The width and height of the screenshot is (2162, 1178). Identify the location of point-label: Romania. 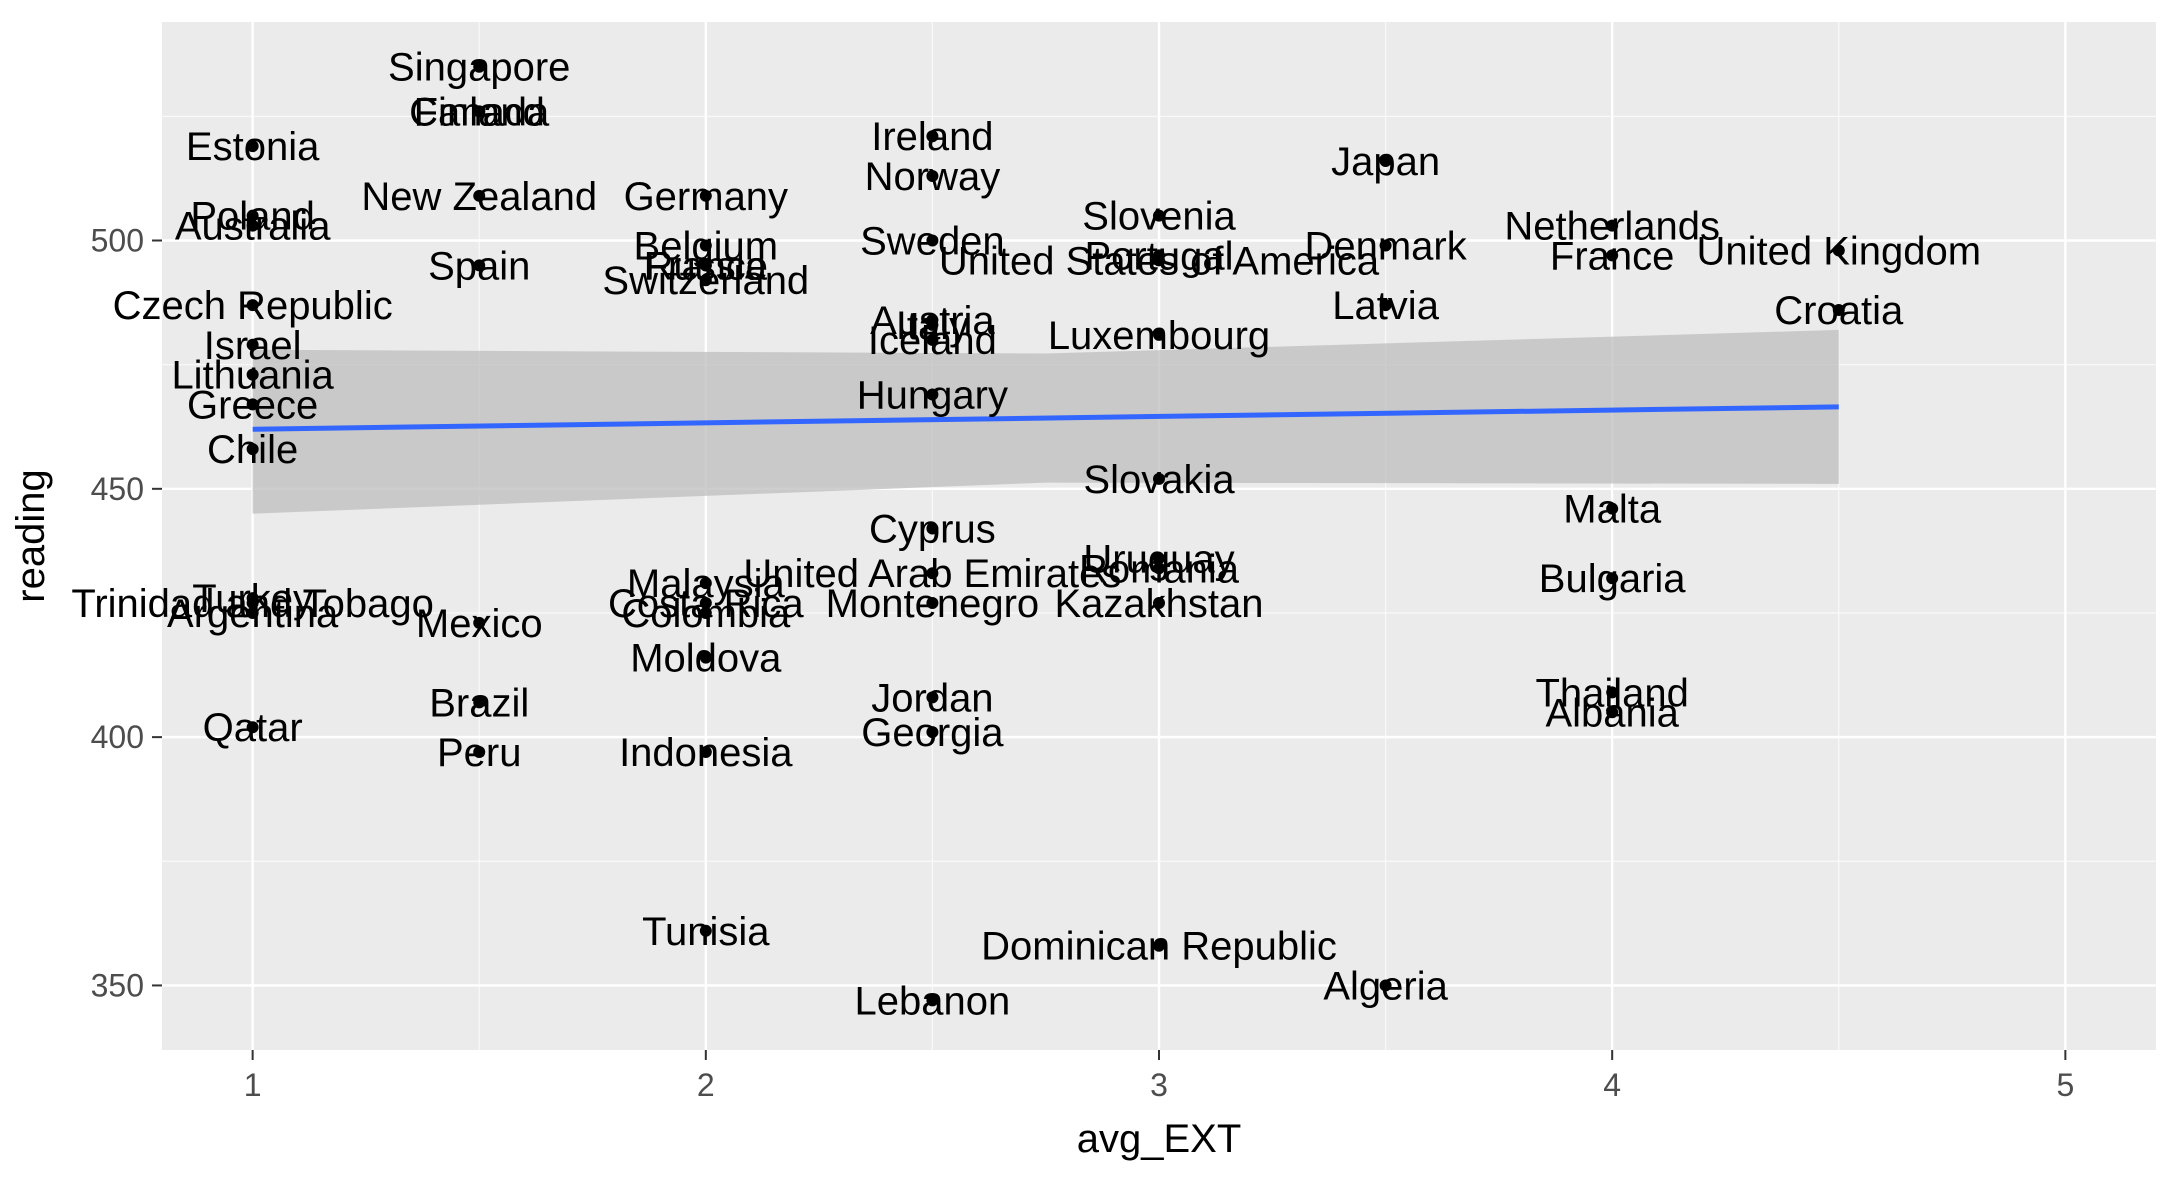
(1159, 569).